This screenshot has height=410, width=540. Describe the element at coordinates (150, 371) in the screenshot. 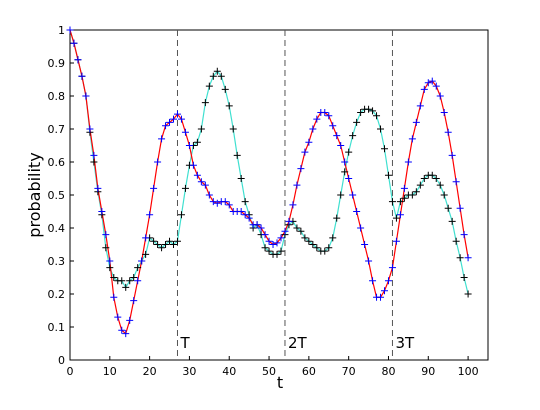

I see `x-tick-label: 20` at that location.